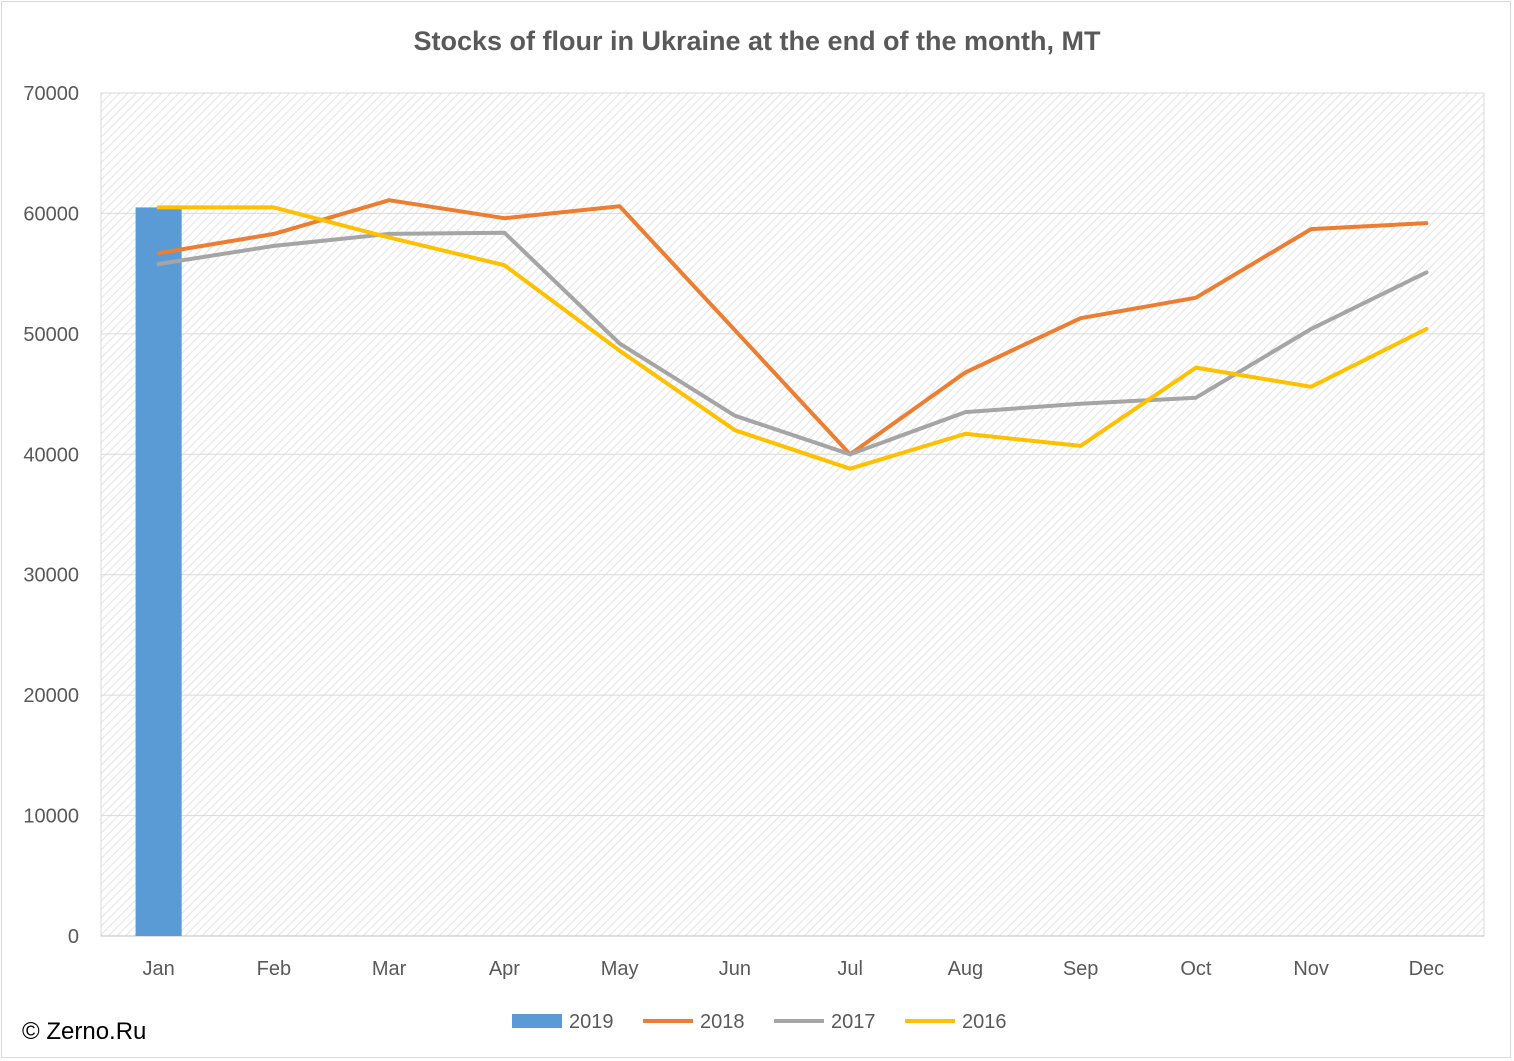 Image resolution: width=1514 pixels, height=1061 pixels. I want to click on x-tick-label: Apr, so click(504, 969).